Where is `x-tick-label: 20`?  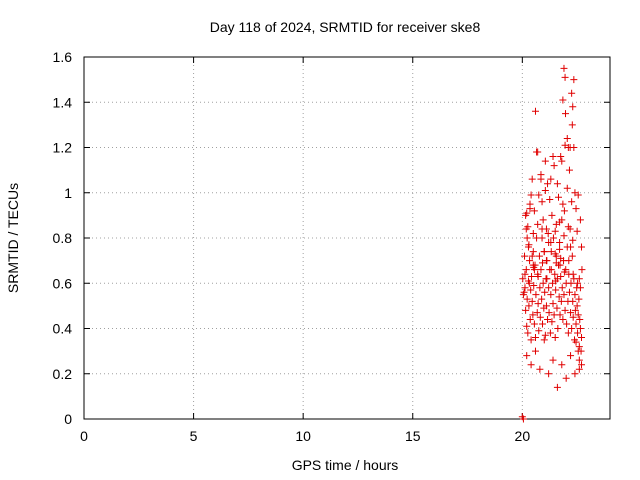
x-tick-label: 20 is located at coordinates (523, 436).